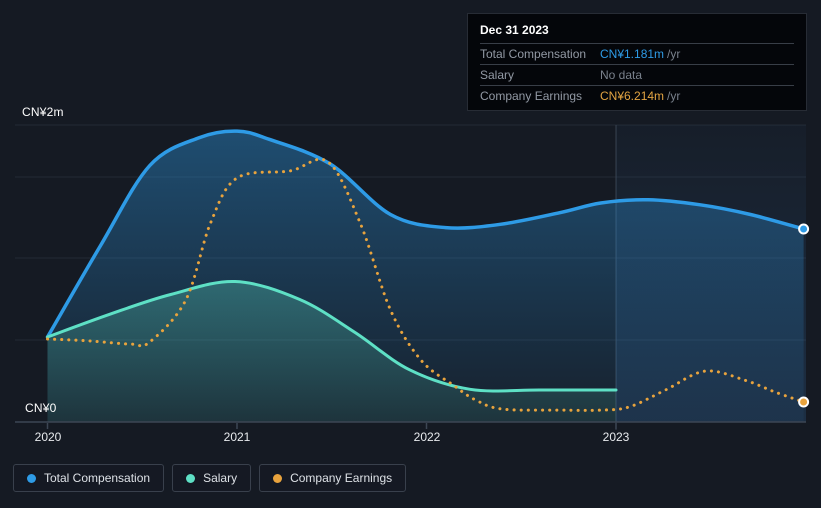 Image resolution: width=821 pixels, height=508 pixels. What do you see at coordinates (237, 437) in the screenshot?
I see `x-tick-2021: 2021` at bounding box center [237, 437].